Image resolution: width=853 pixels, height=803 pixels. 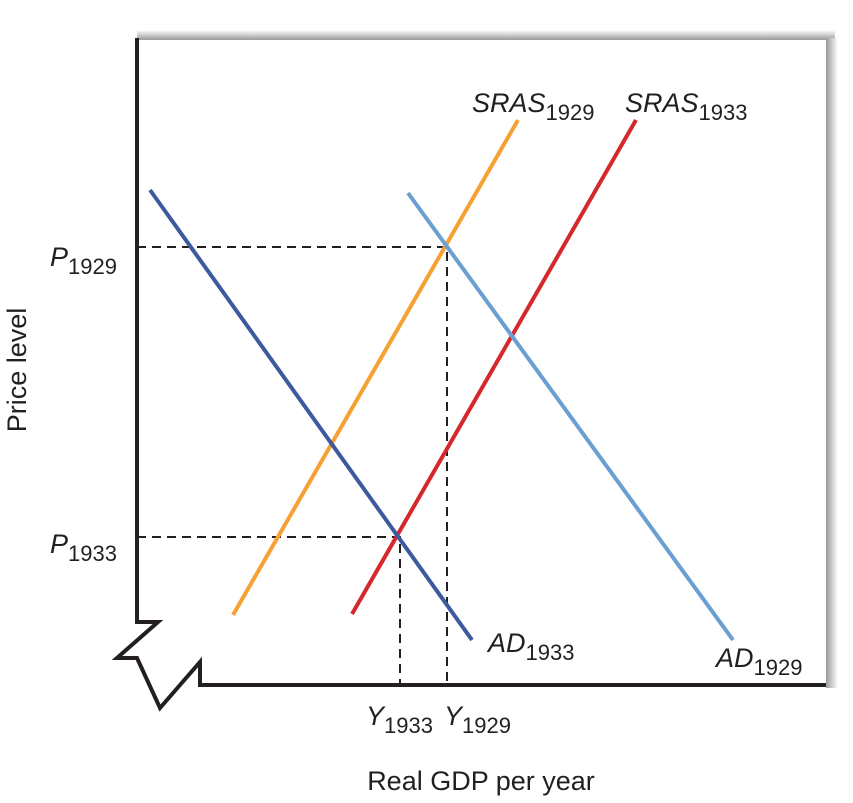 What do you see at coordinates (17, 370) in the screenshot?
I see `y-axis-label: Price level` at bounding box center [17, 370].